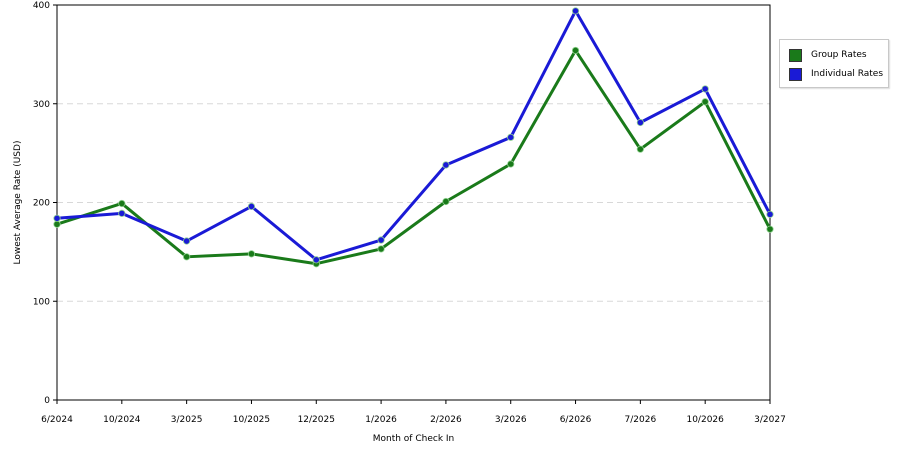 The image size is (900, 450). I want to click on x-tick-label: 1/2026, so click(381, 420).